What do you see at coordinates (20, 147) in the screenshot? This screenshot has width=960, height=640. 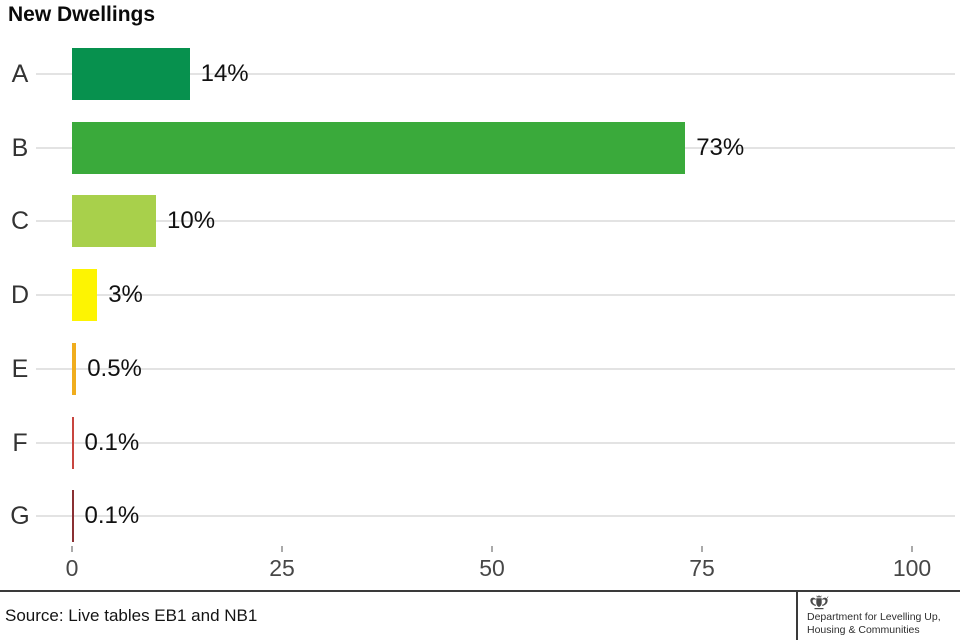 I see `category-label: B` at bounding box center [20, 147].